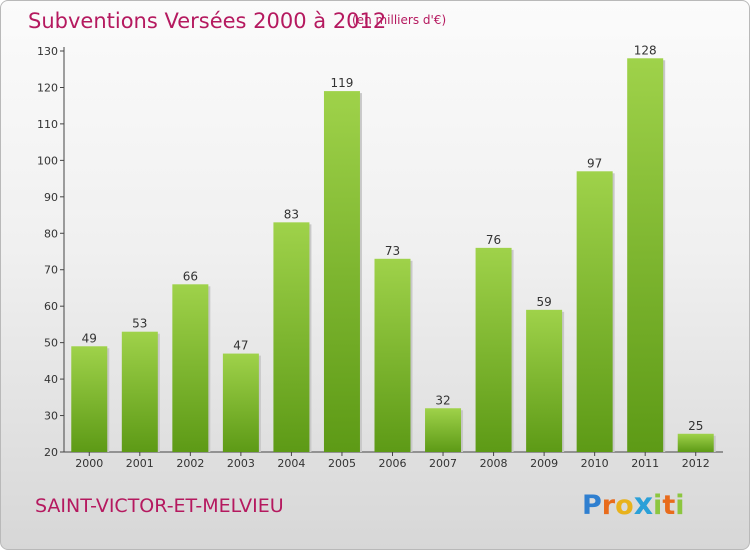 This screenshot has height=550, width=750. Describe the element at coordinates (342, 83) in the screenshot. I see `bar-value-label: 119` at that location.